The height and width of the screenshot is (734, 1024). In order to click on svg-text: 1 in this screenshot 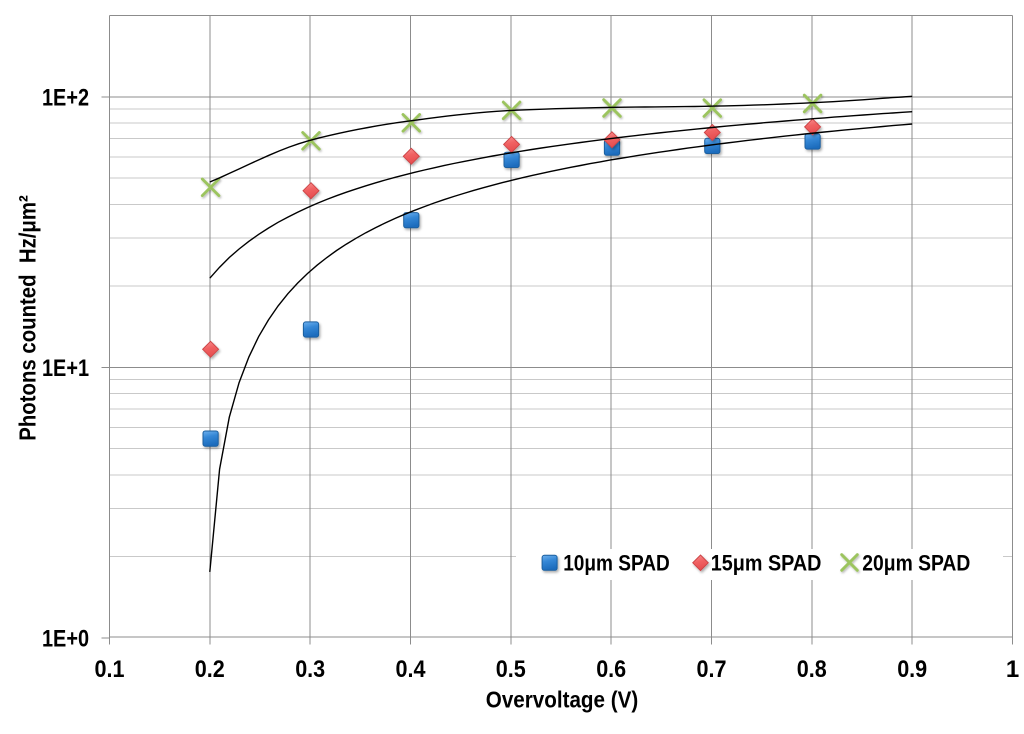, I will do `click(1012, 669)`.